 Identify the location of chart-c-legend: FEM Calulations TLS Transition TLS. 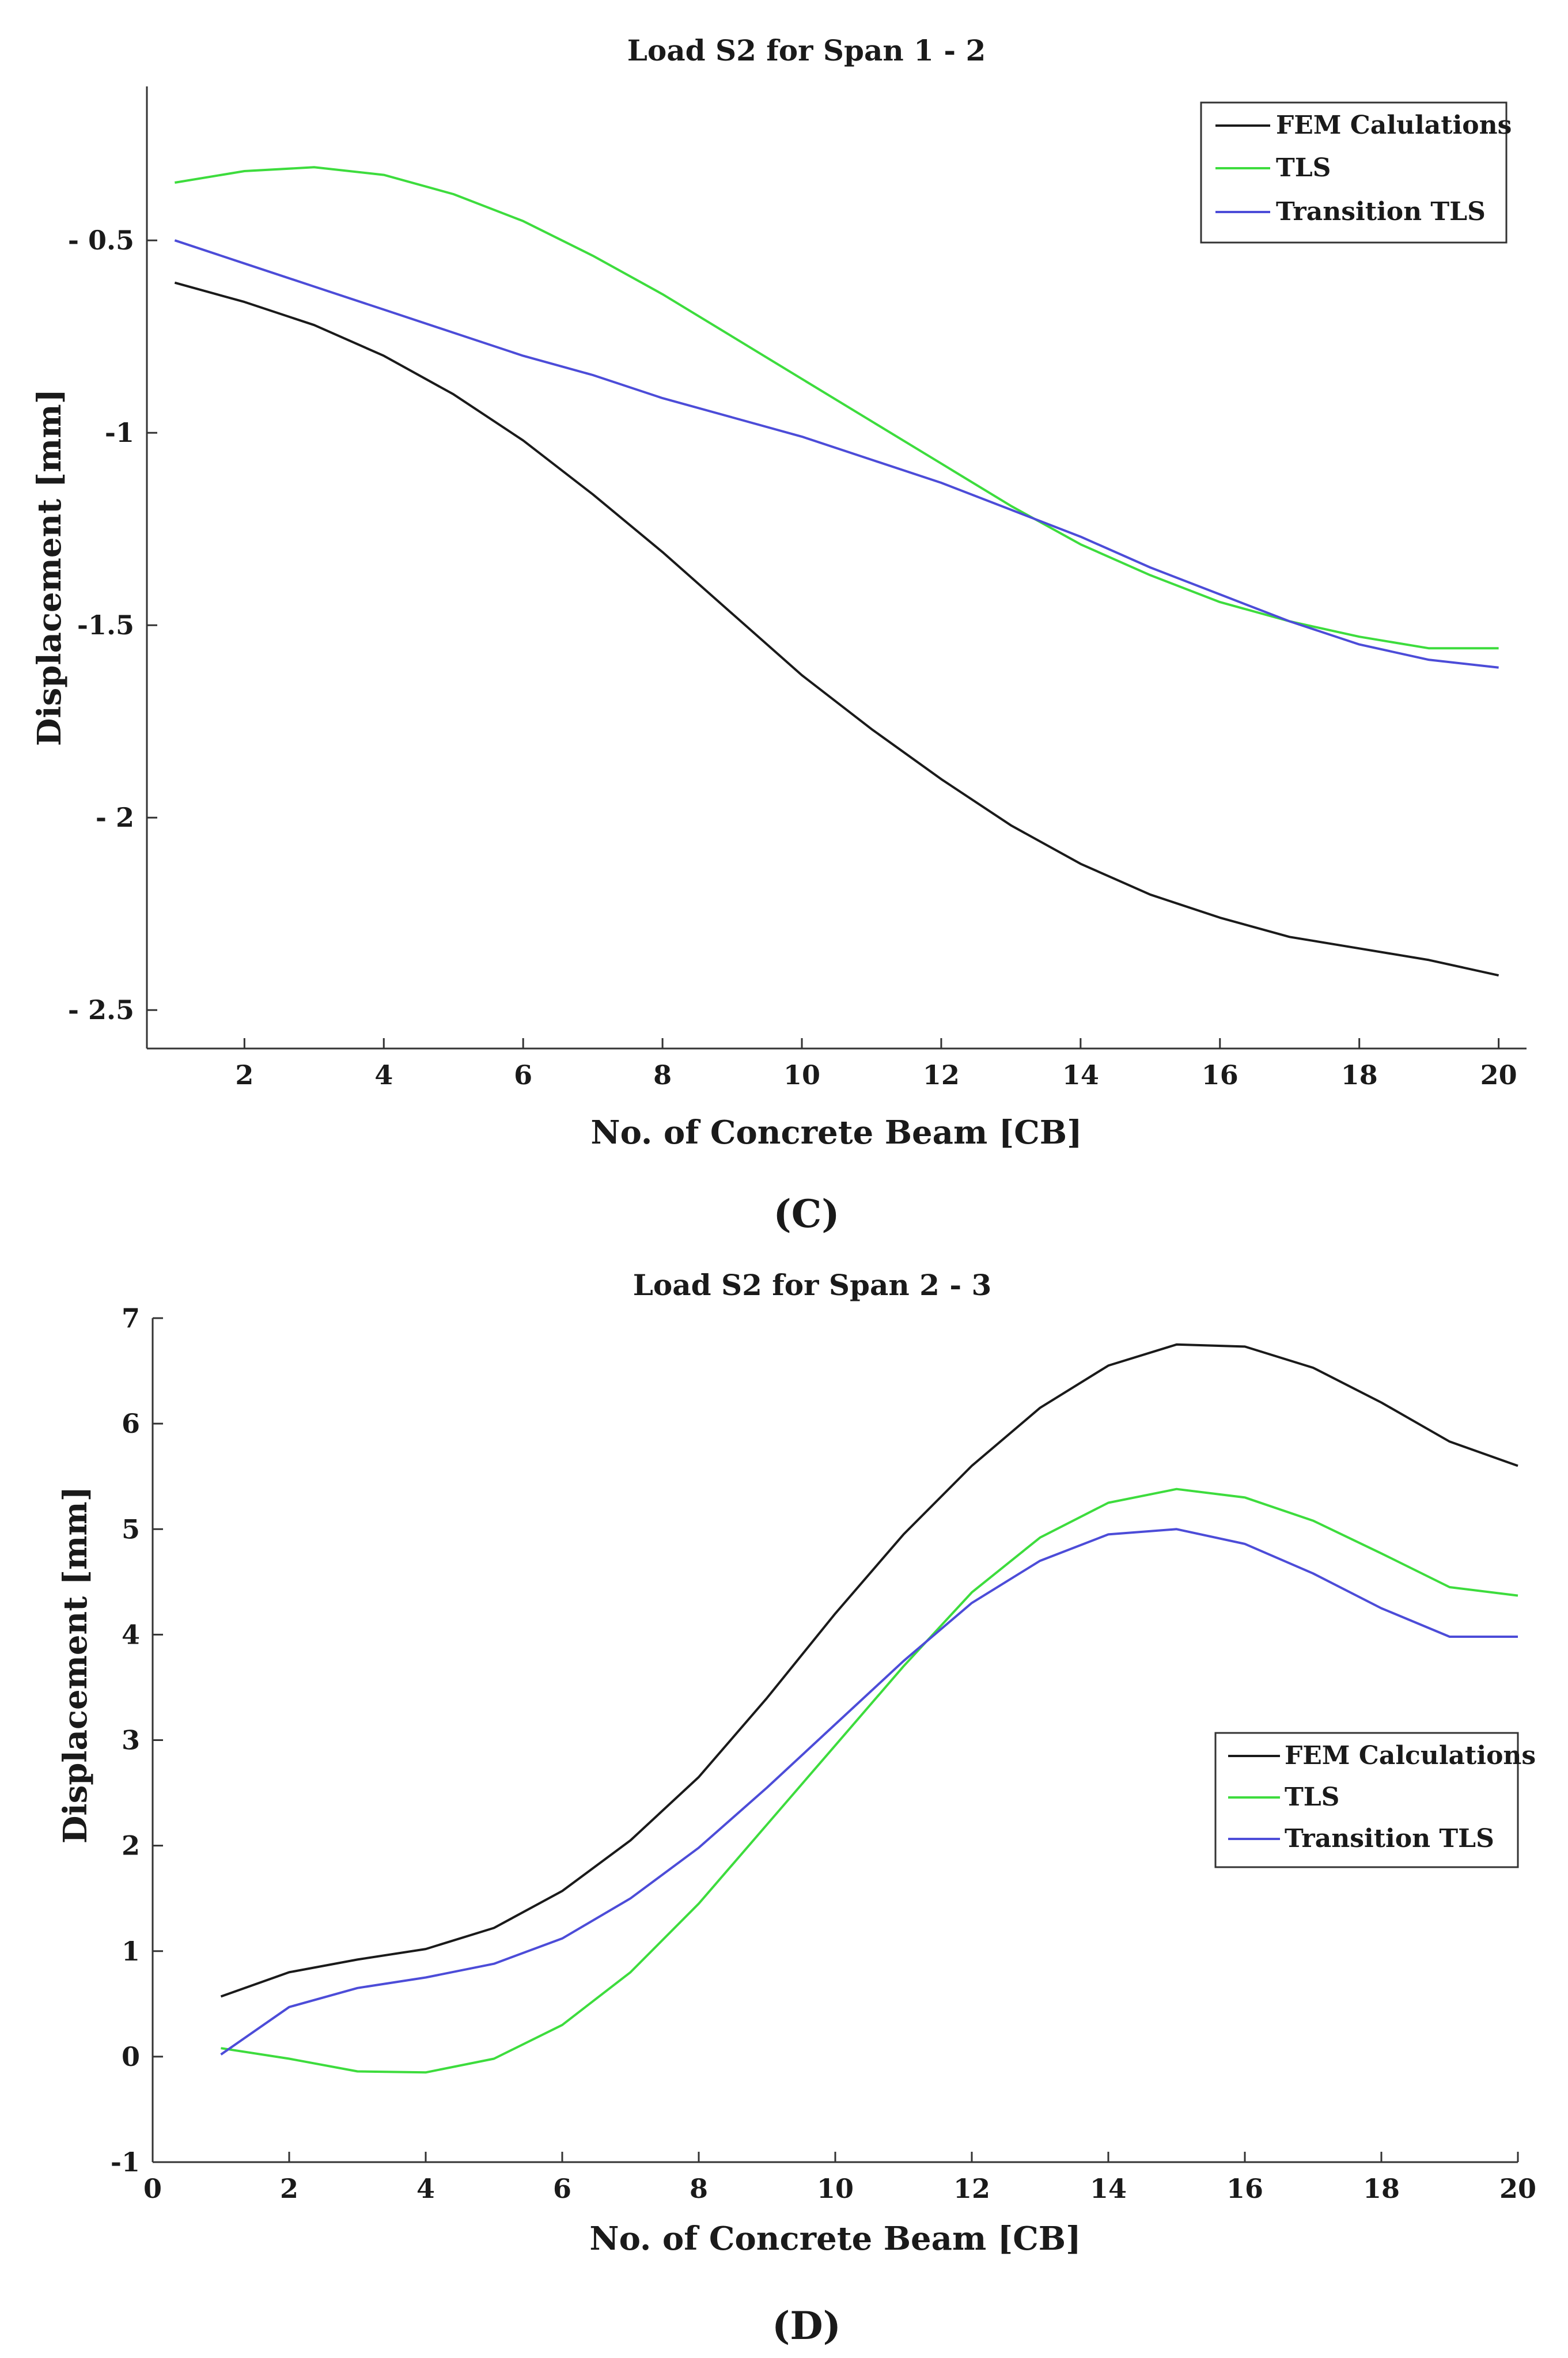
(1356, 172).